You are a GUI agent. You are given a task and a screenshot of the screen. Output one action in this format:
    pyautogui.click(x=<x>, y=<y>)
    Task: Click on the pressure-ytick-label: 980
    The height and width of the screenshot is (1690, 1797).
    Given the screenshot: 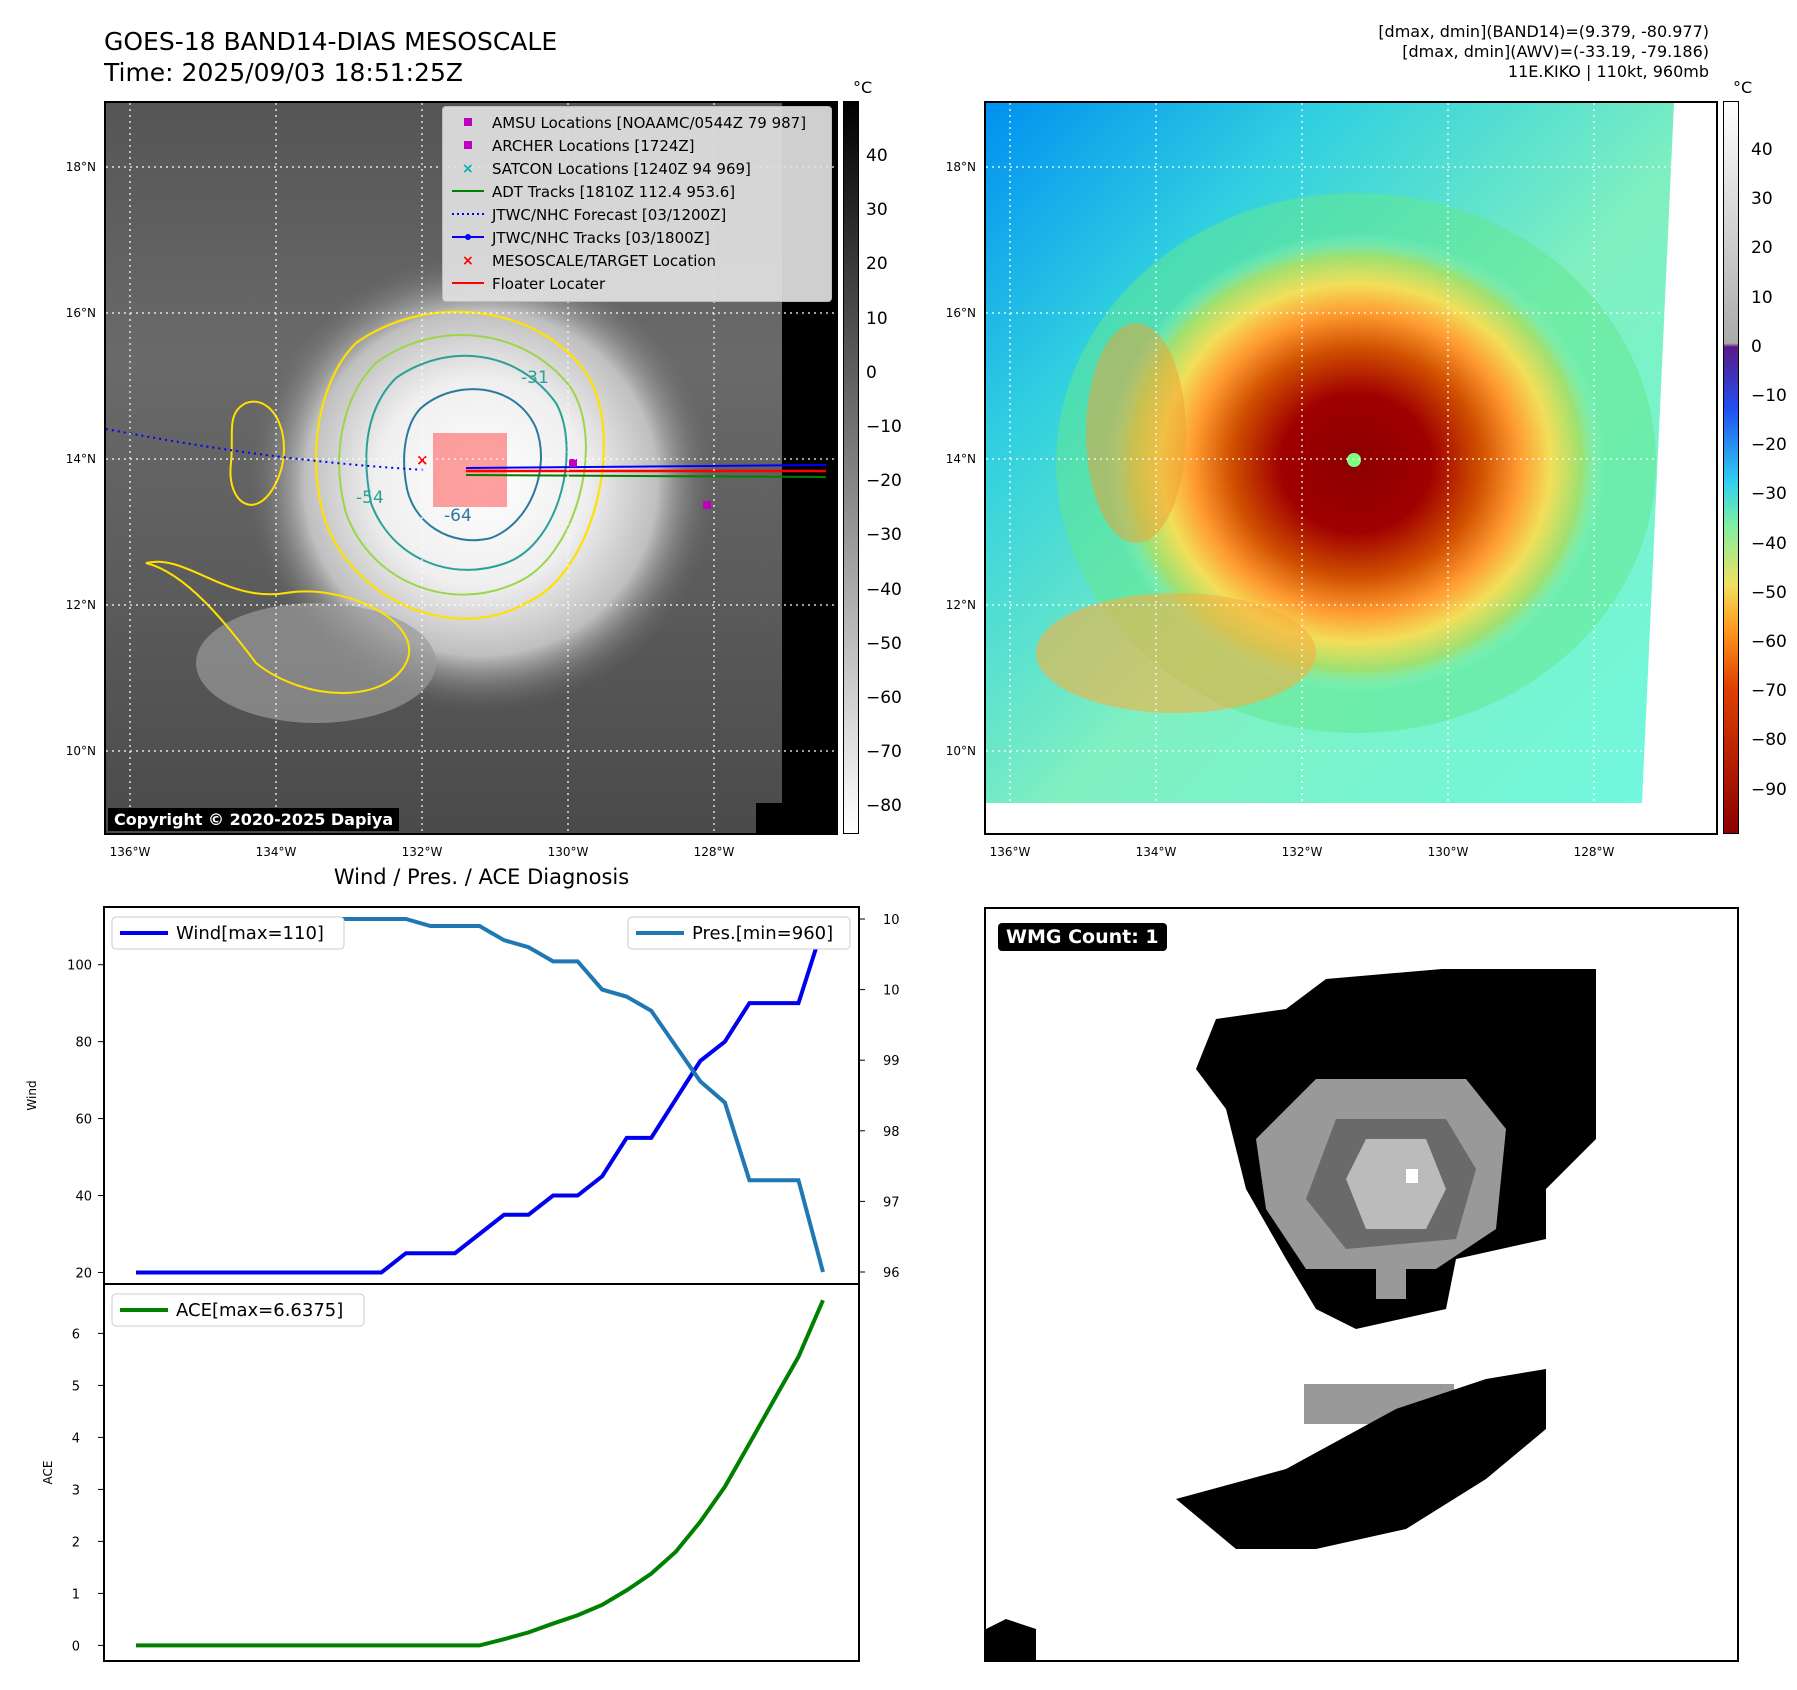 What is the action you would take?
    pyautogui.click(x=891, y=1132)
    